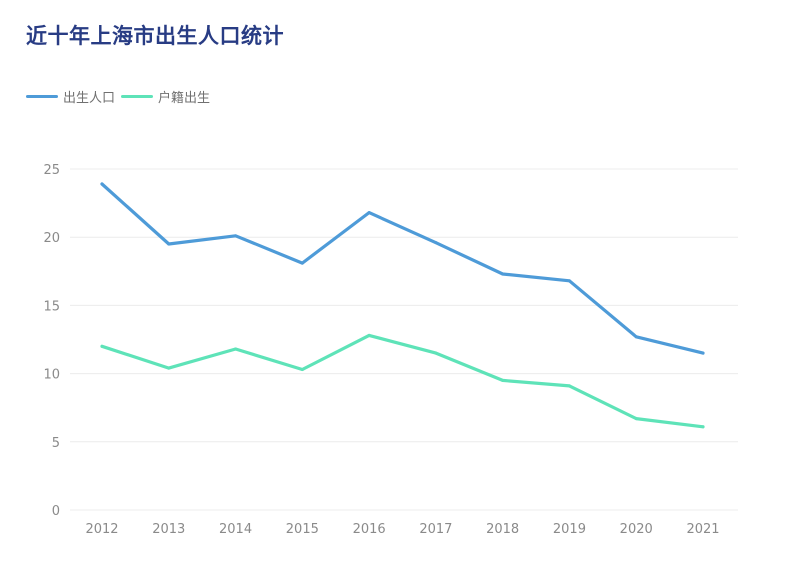 The height and width of the screenshot is (572, 798). Describe the element at coordinates (155, 36) in the screenshot. I see `chart-title: 近十年上海市出生人口统计` at that location.